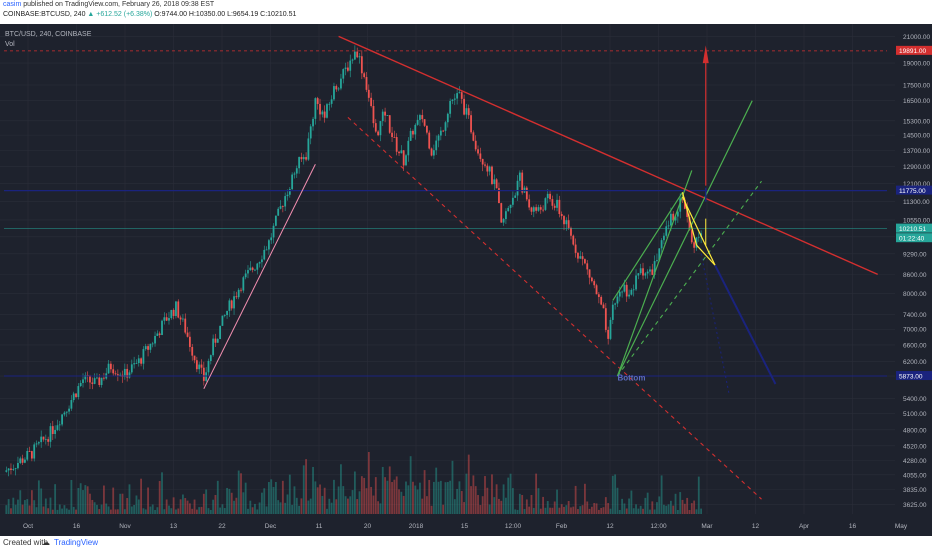 The width and height of the screenshot is (932, 550). What do you see at coordinates (916, 136) in the screenshot?
I see `y-tick-label: 14500.00` at bounding box center [916, 136].